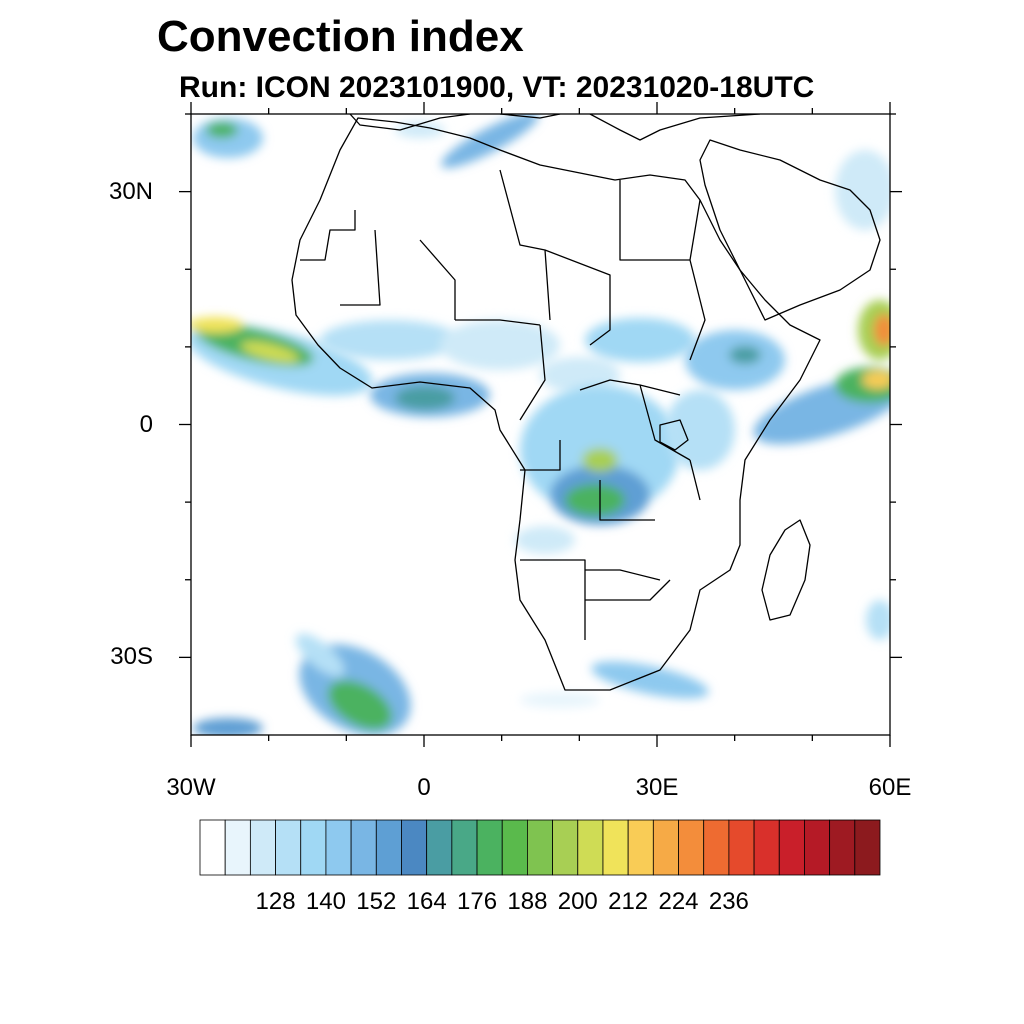  I want to click on colorbar-tick-label: 152, so click(376, 901).